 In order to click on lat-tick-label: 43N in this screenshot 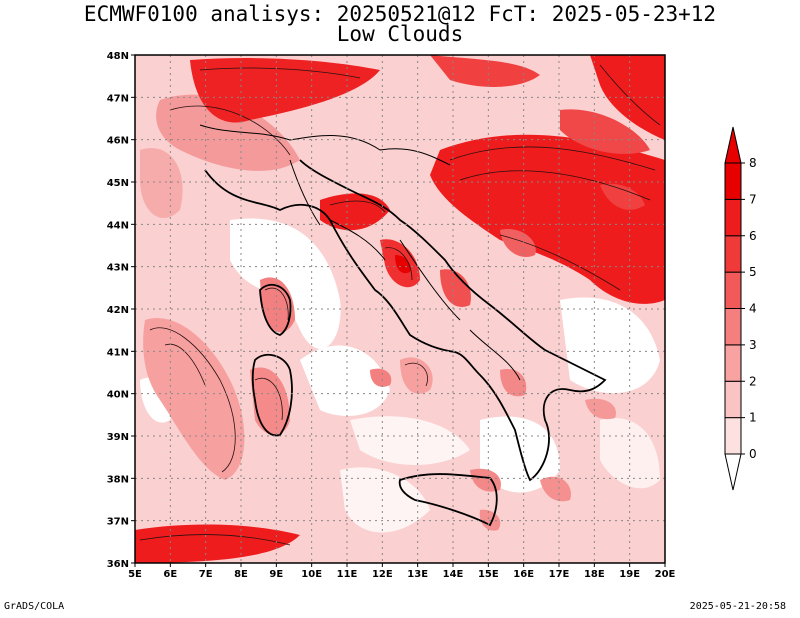, I will do `click(118, 268)`.